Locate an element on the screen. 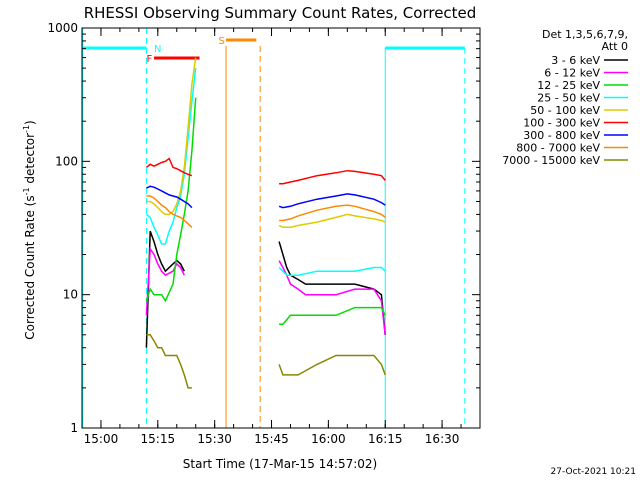 This screenshot has width=640, height=480. legend-label: 6 - 12 keV is located at coordinates (572, 73).